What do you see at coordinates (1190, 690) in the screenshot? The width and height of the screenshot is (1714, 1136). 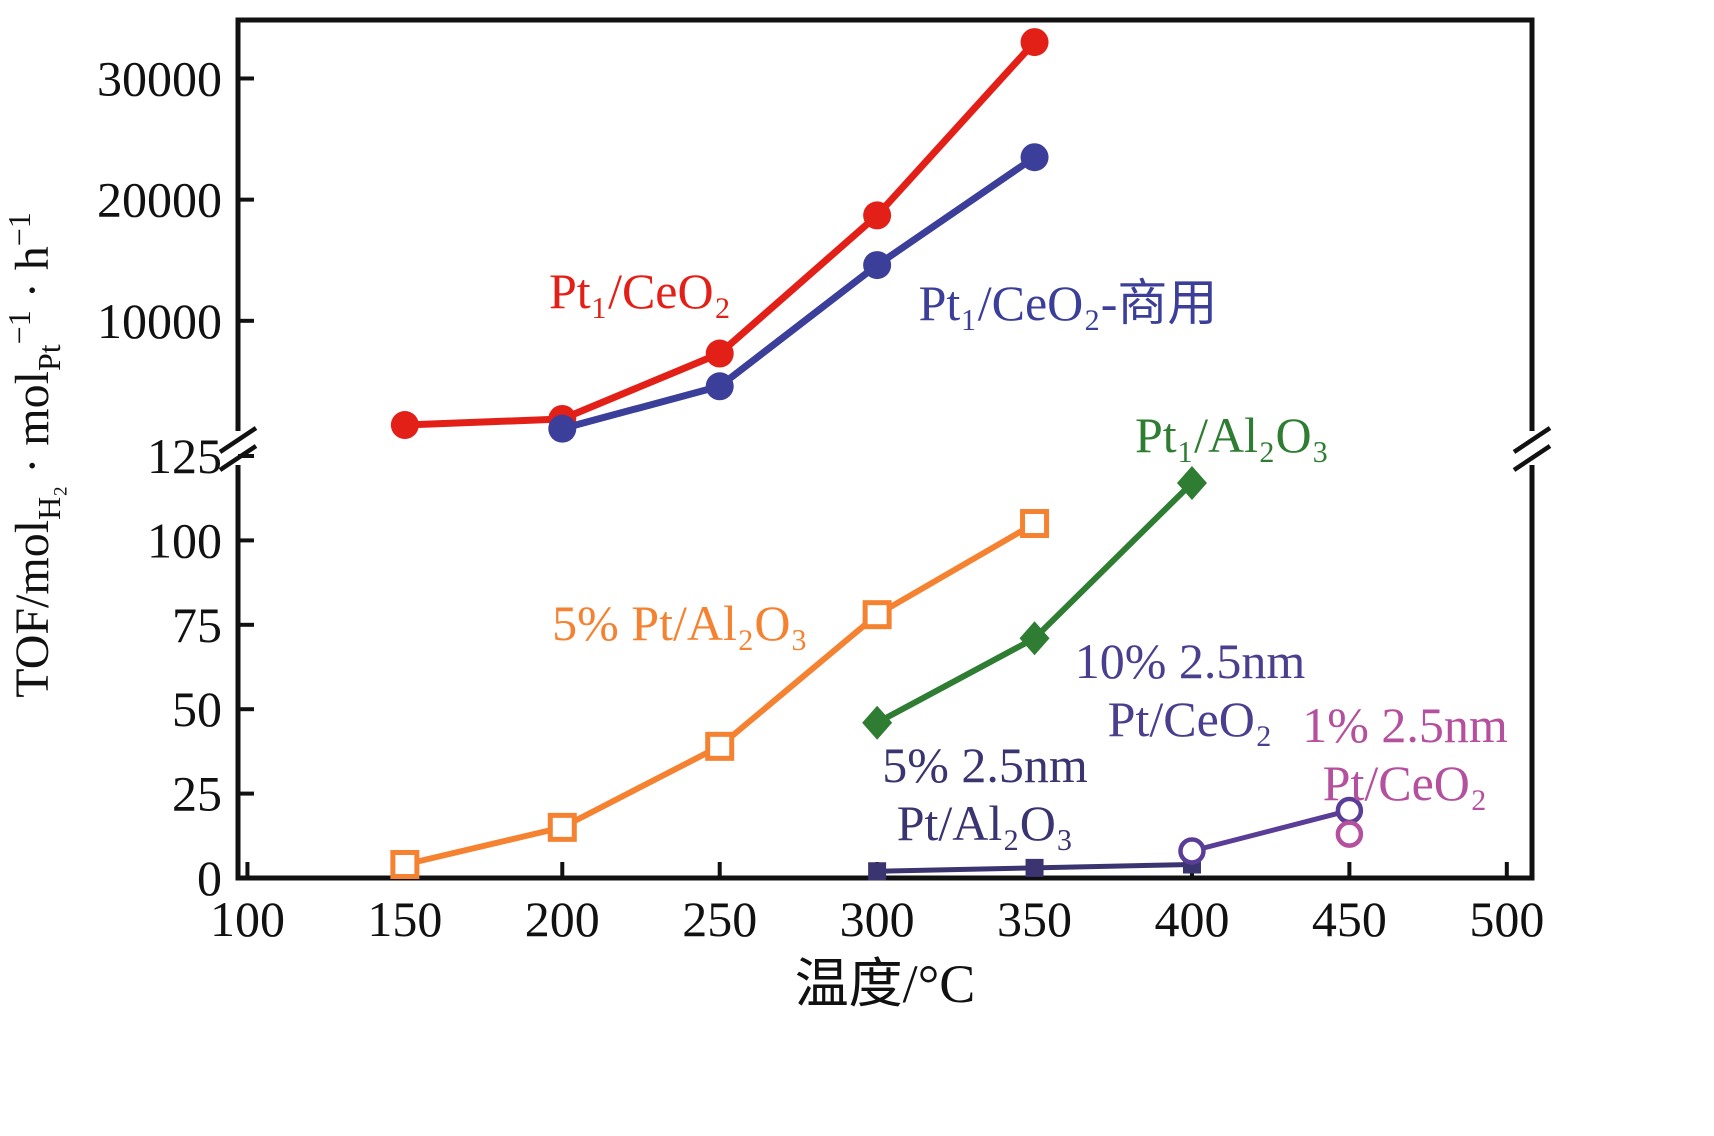 I see `label-10pct-2p5nm-pt-ceo2: 10% 2.5nm Pt/CeO₂` at bounding box center [1190, 690].